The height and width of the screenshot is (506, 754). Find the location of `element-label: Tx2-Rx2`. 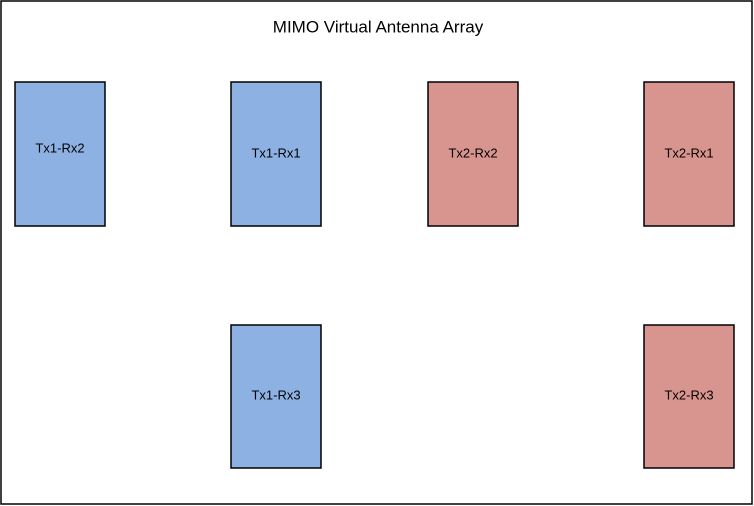

element-label: Tx2-Rx2 is located at coordinates (472, 152).